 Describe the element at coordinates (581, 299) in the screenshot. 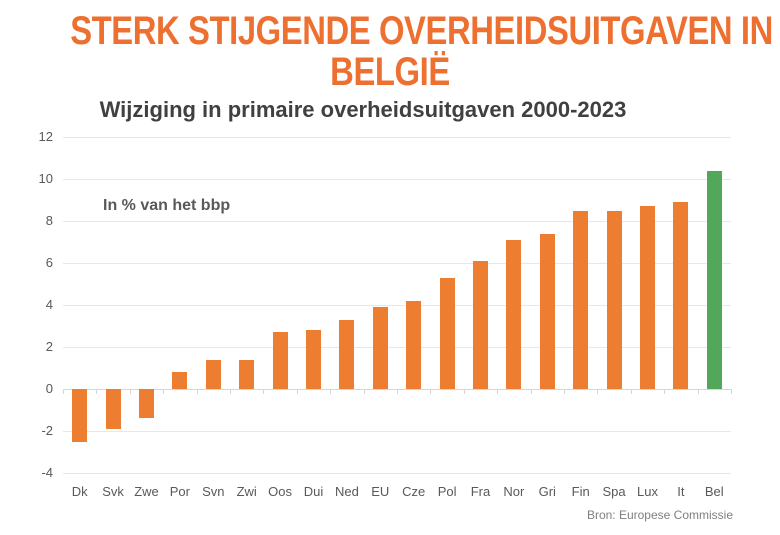

I see `bar-Fin` at that location.